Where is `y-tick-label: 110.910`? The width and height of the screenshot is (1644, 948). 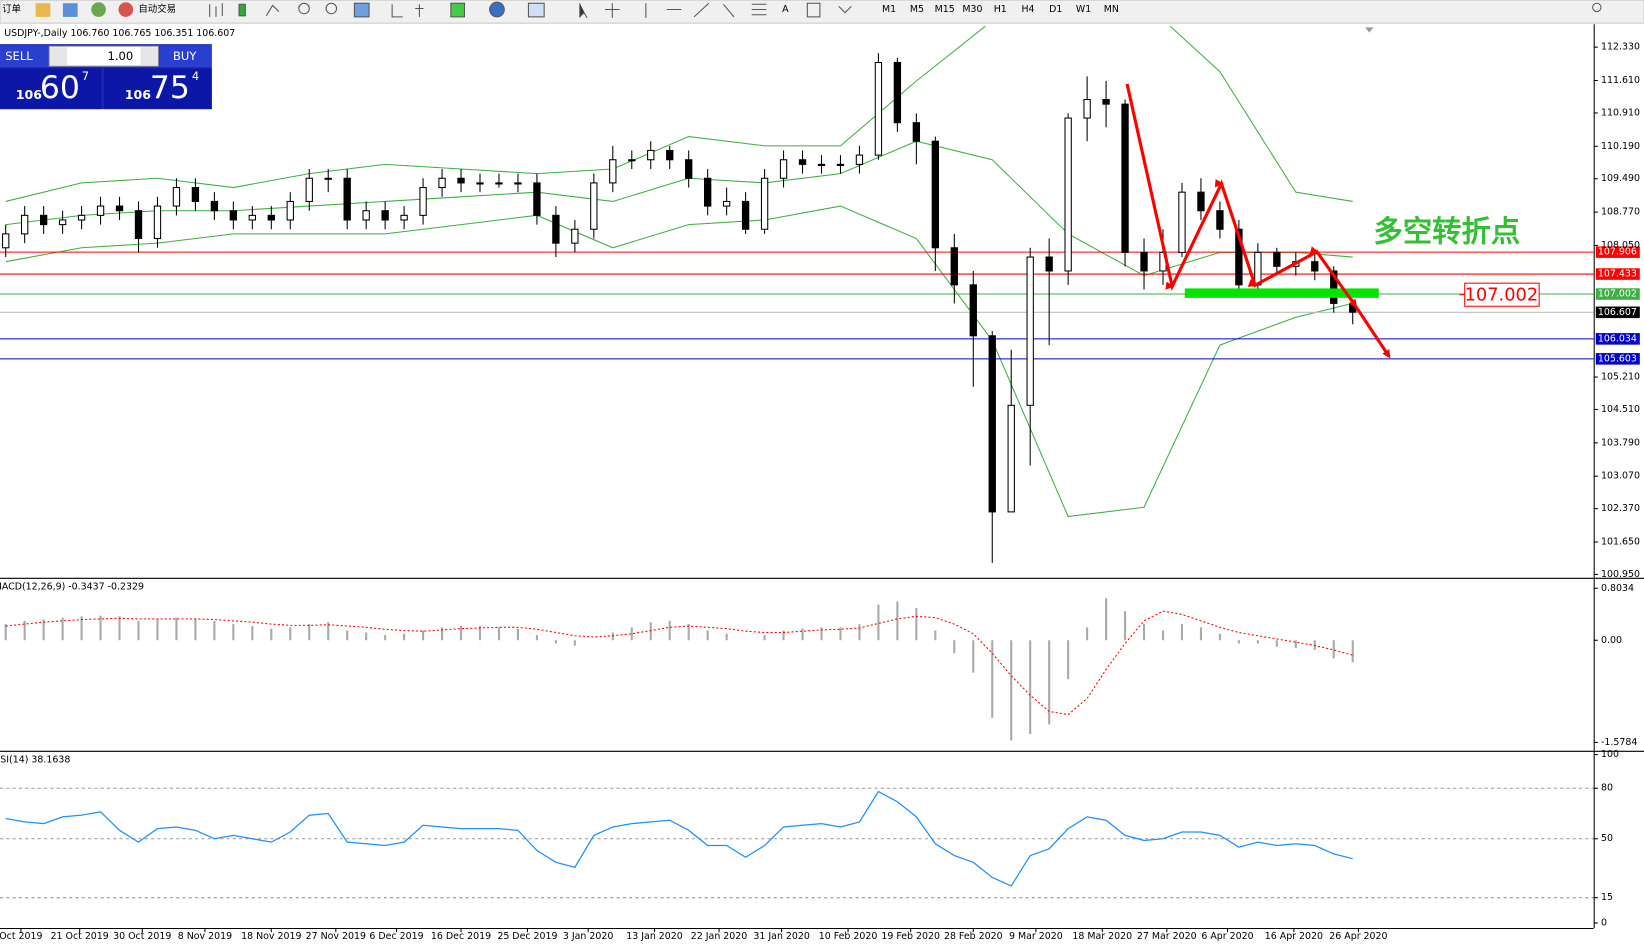 y-tick-label: 110.910 is located at coordinates (1620, 112).